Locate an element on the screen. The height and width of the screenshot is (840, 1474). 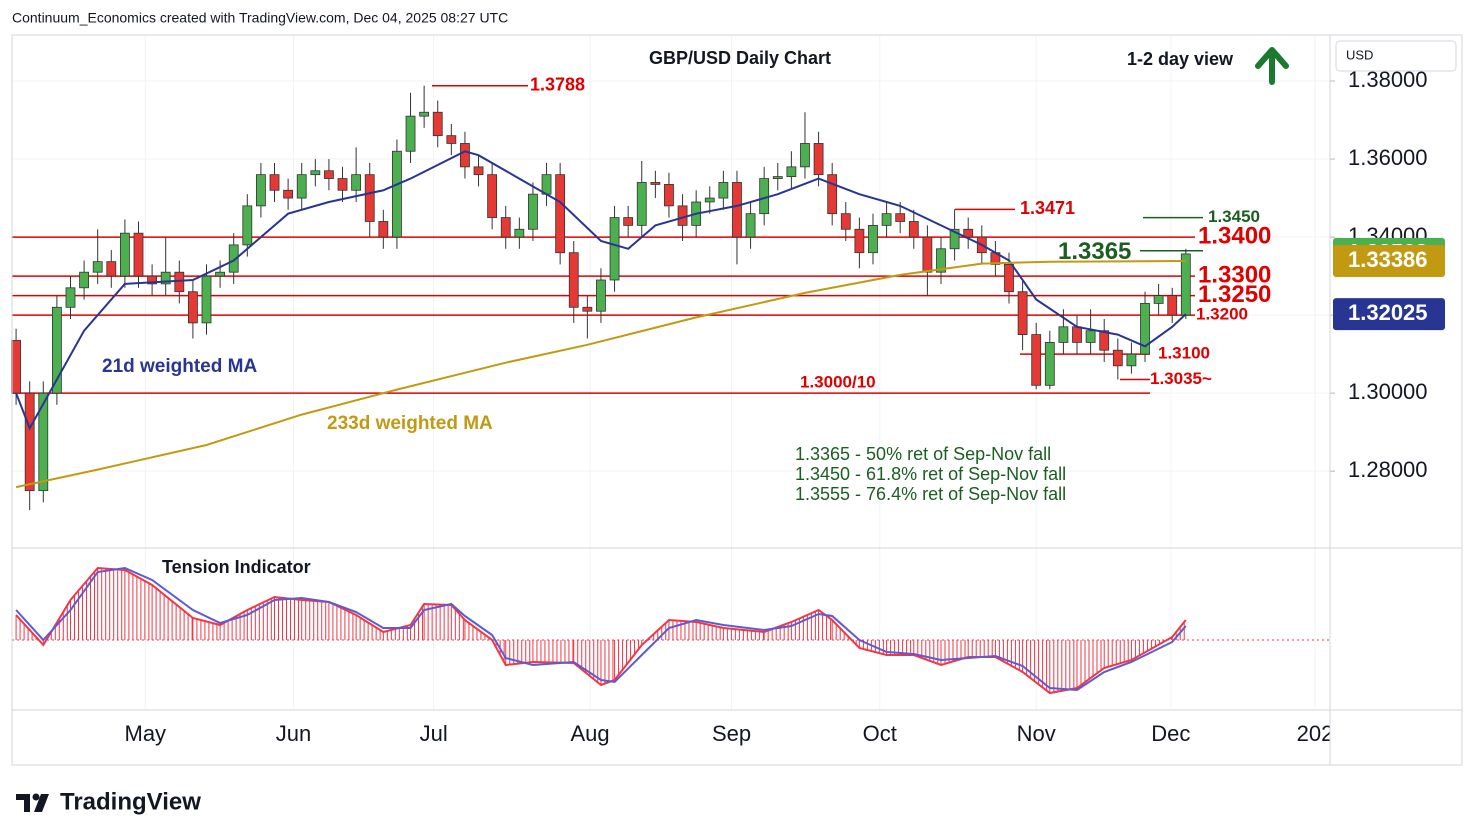
x-tick-label: Nov is located at coordinates (1036, 733).